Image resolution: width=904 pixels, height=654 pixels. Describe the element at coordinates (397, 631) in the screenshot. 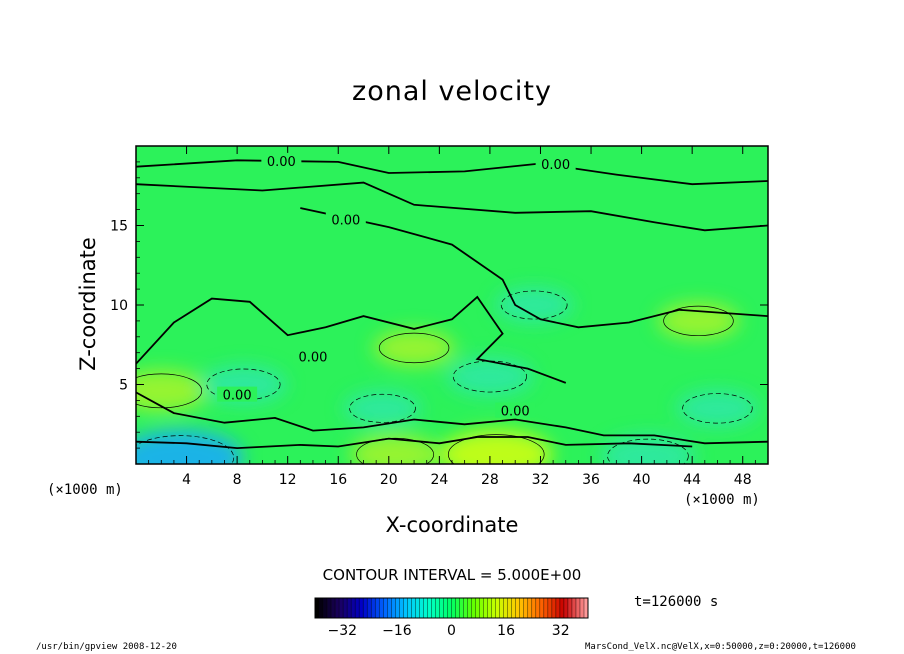

I see `colorbar-tick-label: −16` at that location.